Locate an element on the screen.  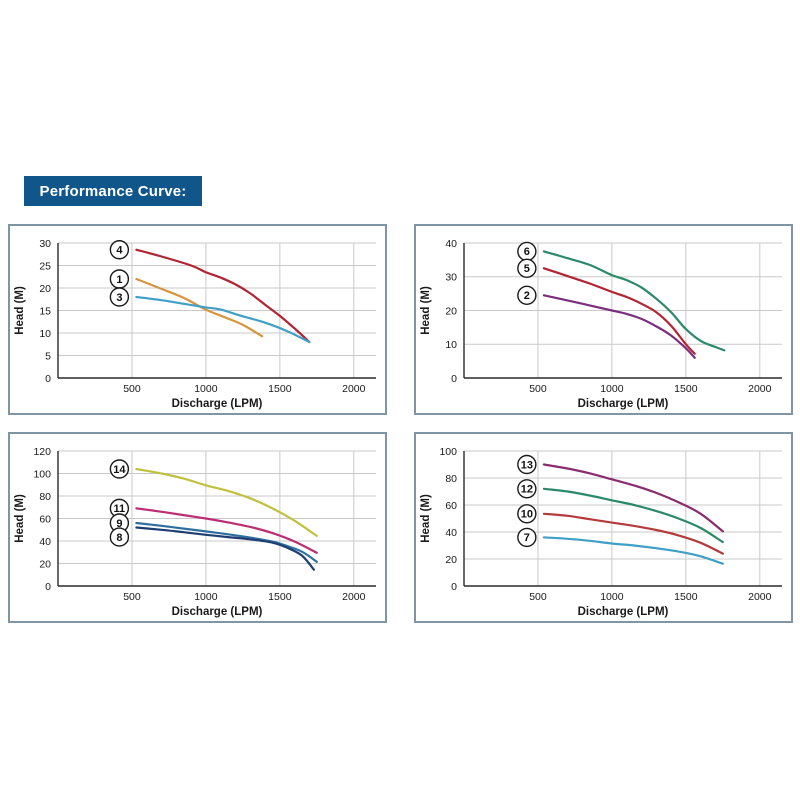
curve-label-number-12: 12 is located at coordinates (527, 490).